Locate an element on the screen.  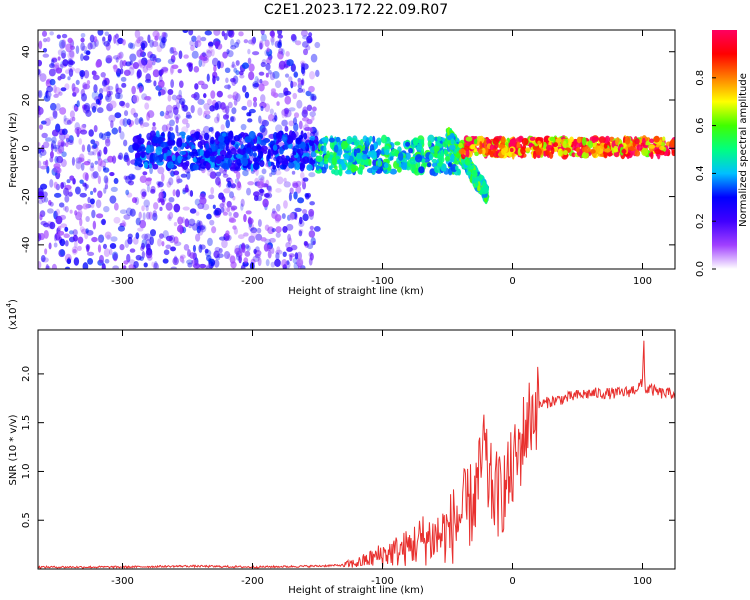
snr-x-label: Height of straight line (km) is located at coordinates (356, 590).